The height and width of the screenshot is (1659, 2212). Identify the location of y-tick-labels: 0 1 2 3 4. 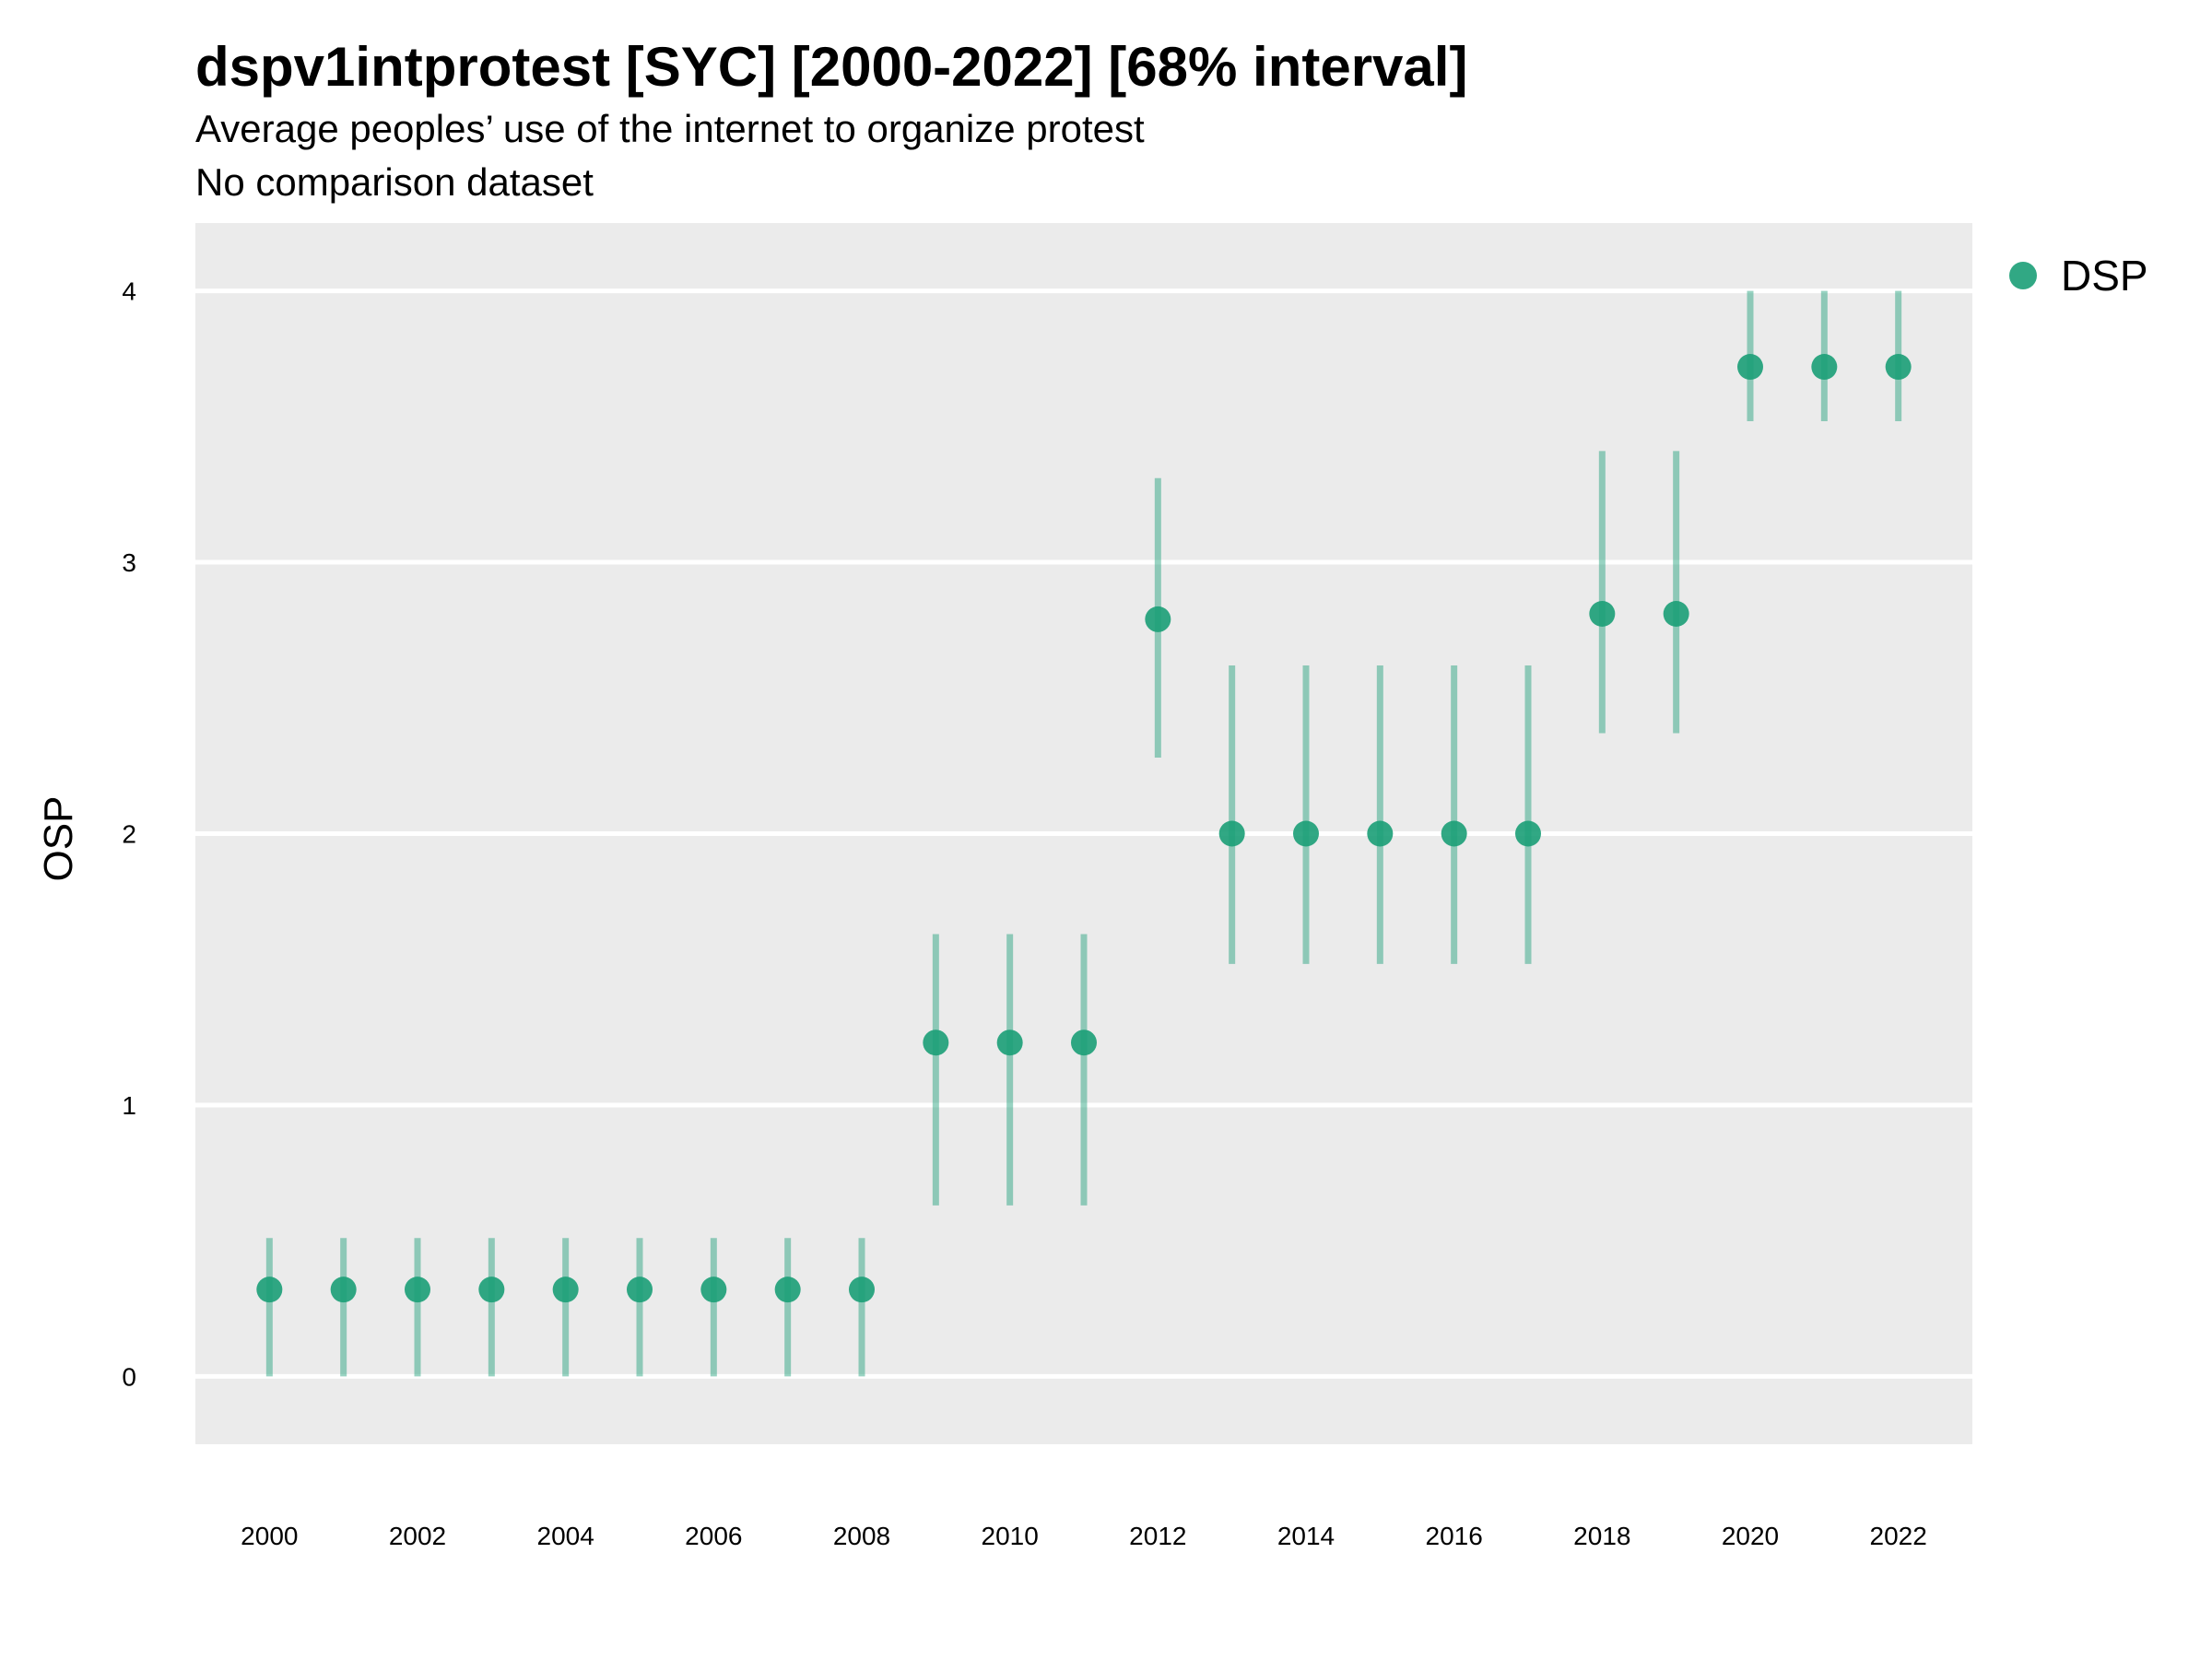
(129, 834).